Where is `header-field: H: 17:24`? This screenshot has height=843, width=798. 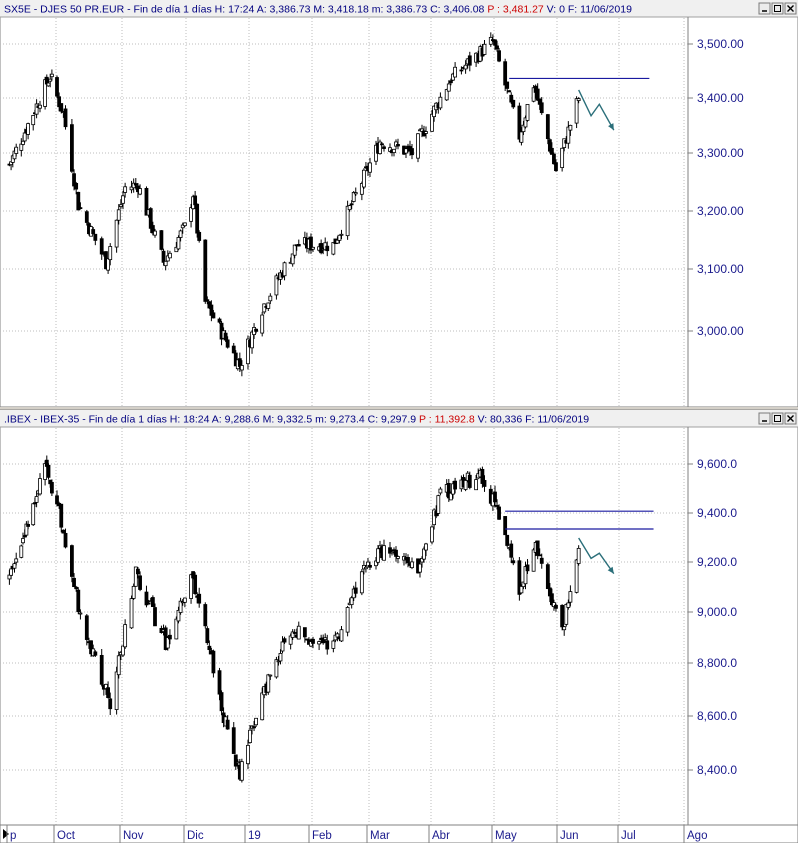 header-field: H: 17:24 is located at coordinates (236, 10).